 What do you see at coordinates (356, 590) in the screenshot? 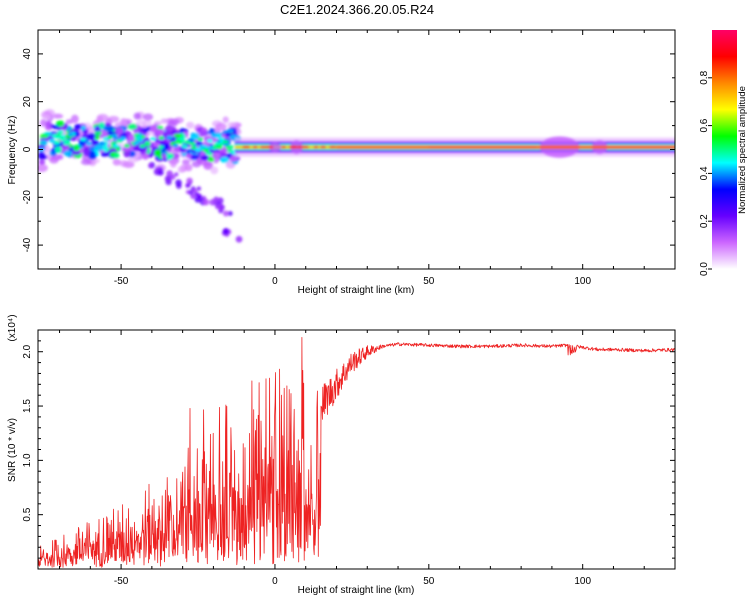
I see `snr-x-axis-label: Height of straight line (km)` at bounding box center [356, 590].